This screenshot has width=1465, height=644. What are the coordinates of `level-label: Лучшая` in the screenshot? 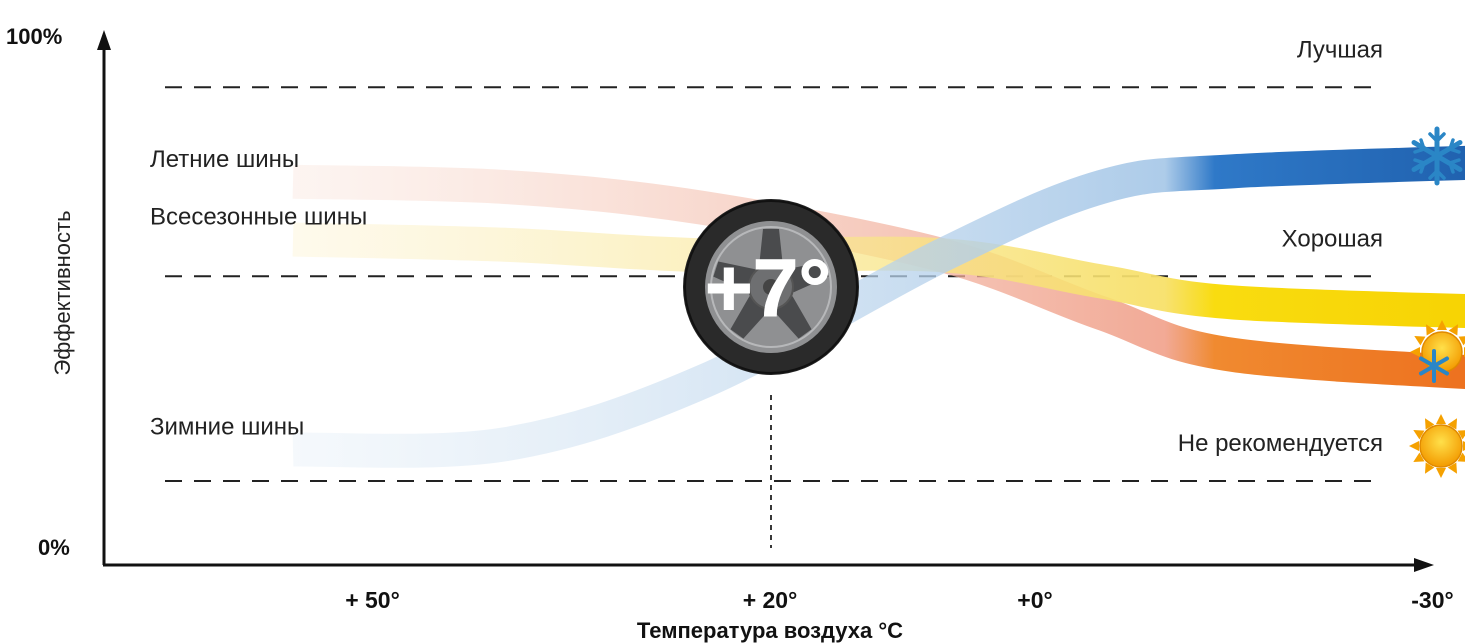 It's located at (1340, 49).